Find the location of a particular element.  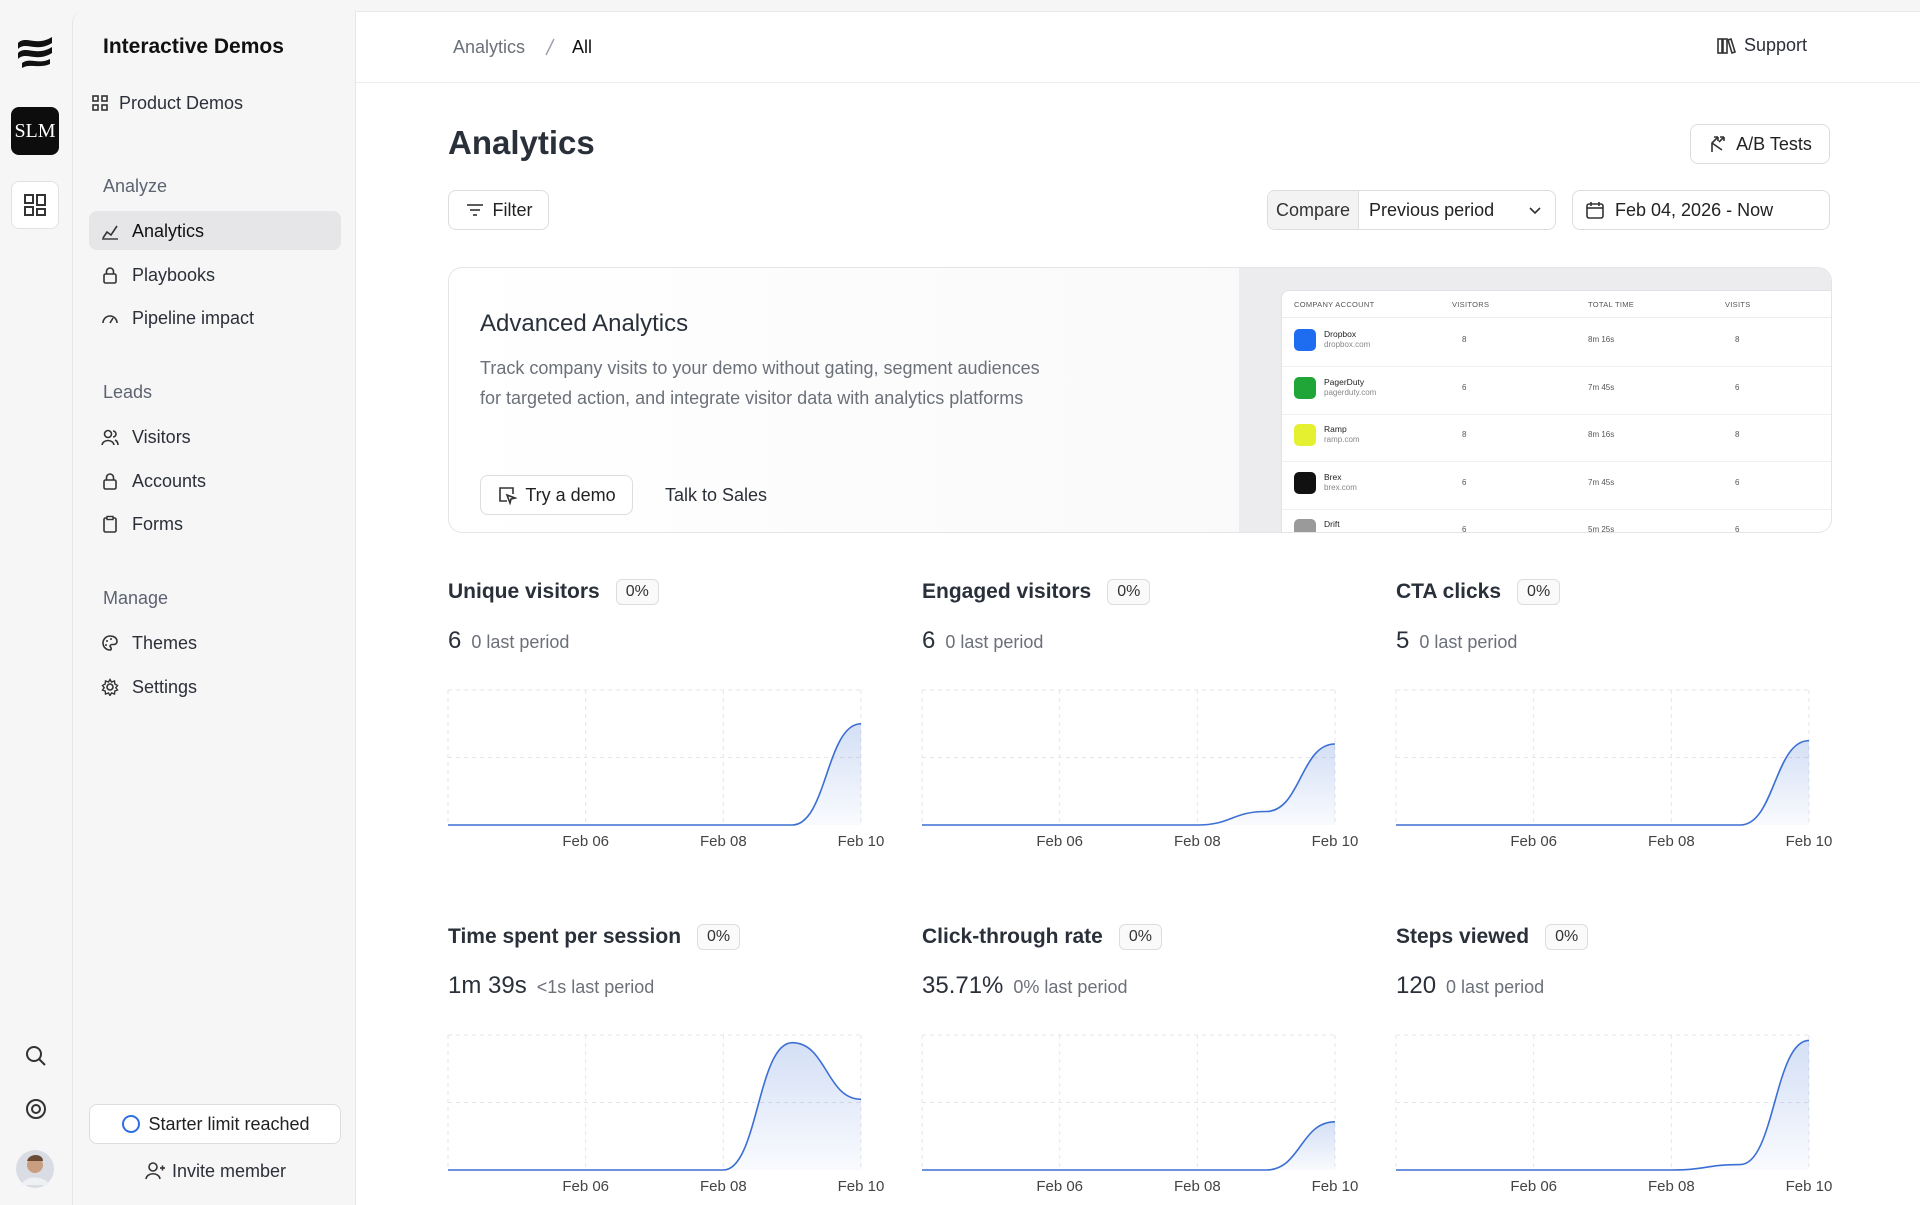

preview-cell: 7m 45s is located at coordinates (1601, 387).